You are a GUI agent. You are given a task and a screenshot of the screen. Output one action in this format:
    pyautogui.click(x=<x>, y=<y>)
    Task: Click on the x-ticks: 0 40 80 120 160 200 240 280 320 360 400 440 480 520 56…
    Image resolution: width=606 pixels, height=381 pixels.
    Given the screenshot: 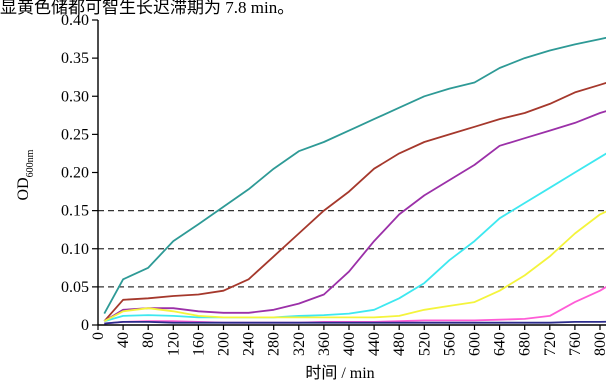 What is the action you would take?
    pyautogui.click(x=348, y=340)
    